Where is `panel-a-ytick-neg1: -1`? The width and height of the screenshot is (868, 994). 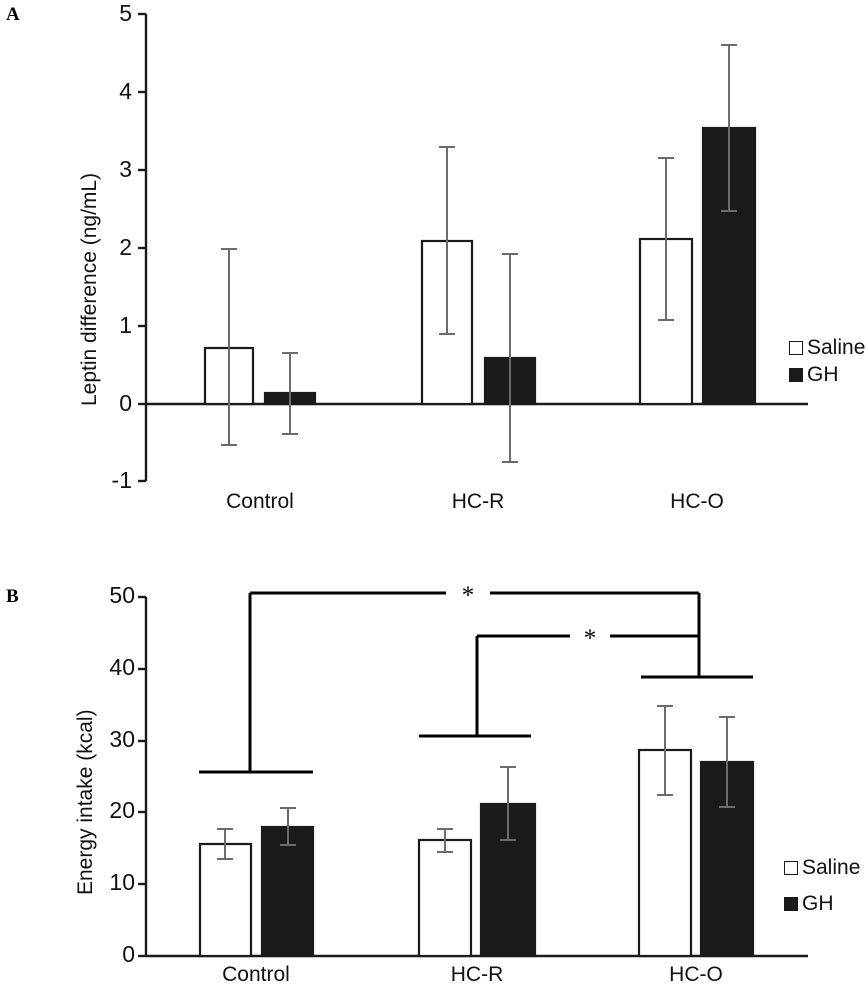 panel-a-ytick-neg1: -1 is located at coordinates (121, 480).